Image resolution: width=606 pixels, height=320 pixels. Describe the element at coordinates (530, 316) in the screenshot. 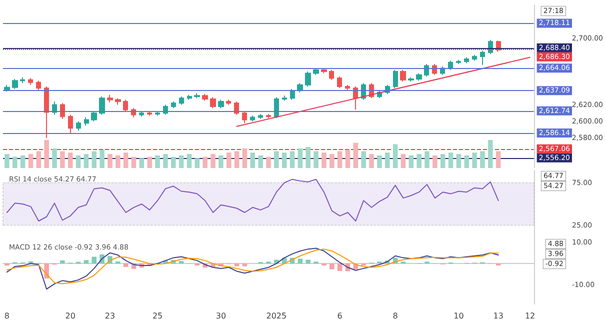

I see `x-tick-label: 12` at that location.